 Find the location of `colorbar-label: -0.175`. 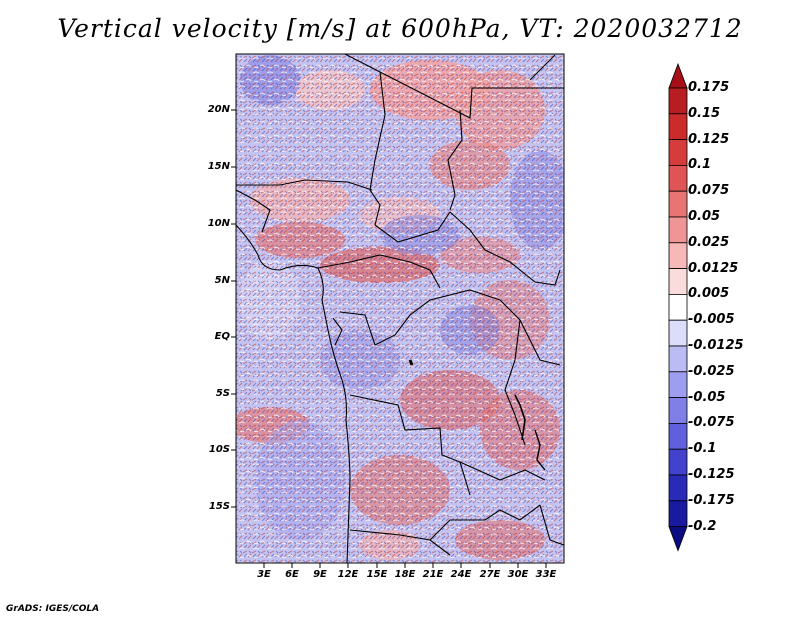

colorbar-label: -0.175 is located at coordinates (711, 500).